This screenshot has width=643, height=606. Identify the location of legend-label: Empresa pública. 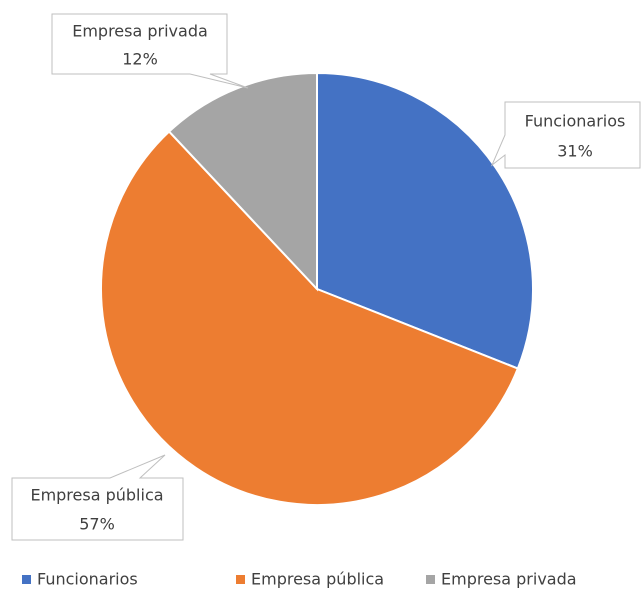
(317, 579).